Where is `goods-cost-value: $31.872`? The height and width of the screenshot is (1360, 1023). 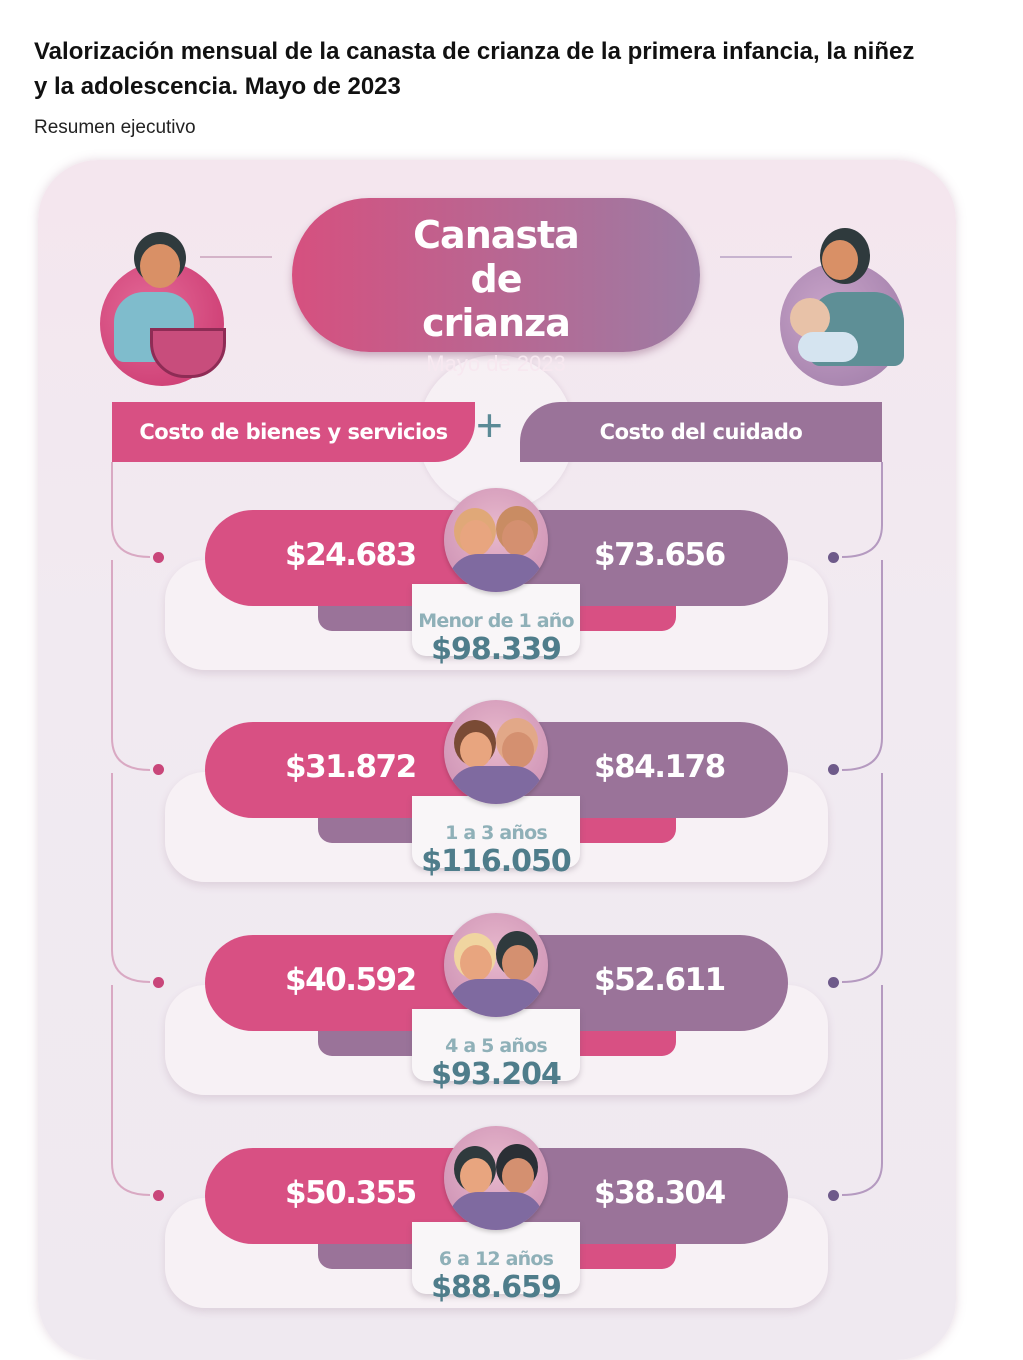 goods-cost-value: $31.872 is located at coordinates (351, 767).